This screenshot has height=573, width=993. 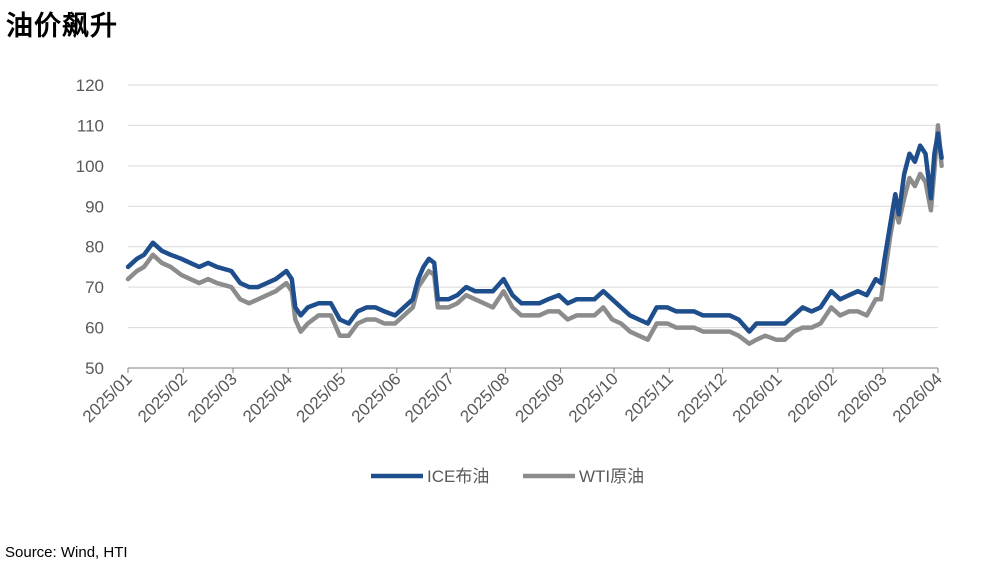 What do you see at coordinates (649, 397) in the screenshot?
I see `x-tick-label: 2025/11` at bounding box center [649, 397].